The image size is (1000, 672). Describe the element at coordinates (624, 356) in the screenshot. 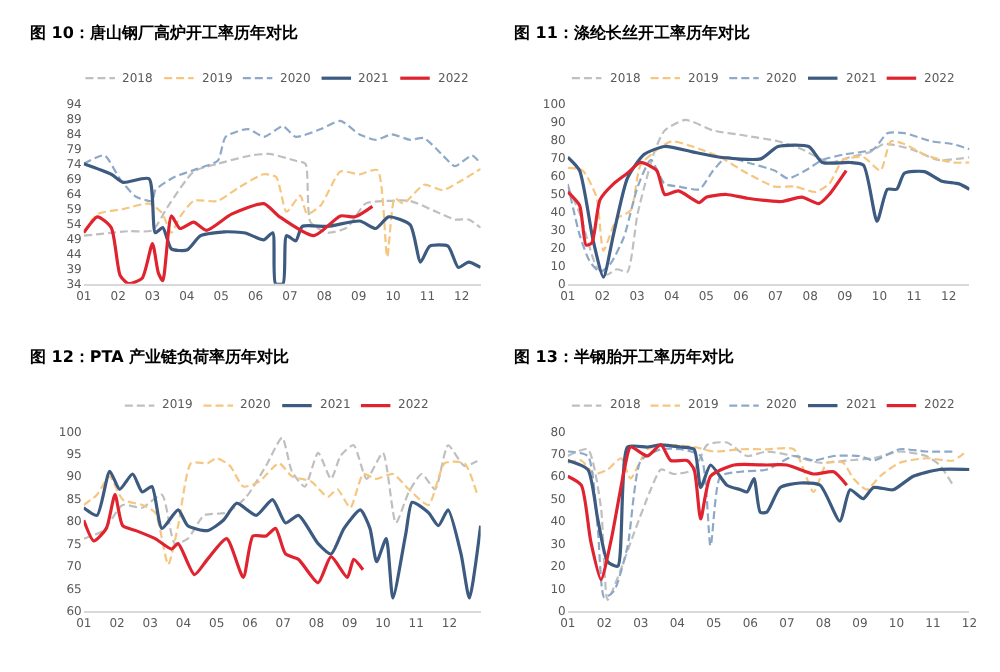

I see `chart-title: 图 13：半钢胎开工率历年对比` at that location.